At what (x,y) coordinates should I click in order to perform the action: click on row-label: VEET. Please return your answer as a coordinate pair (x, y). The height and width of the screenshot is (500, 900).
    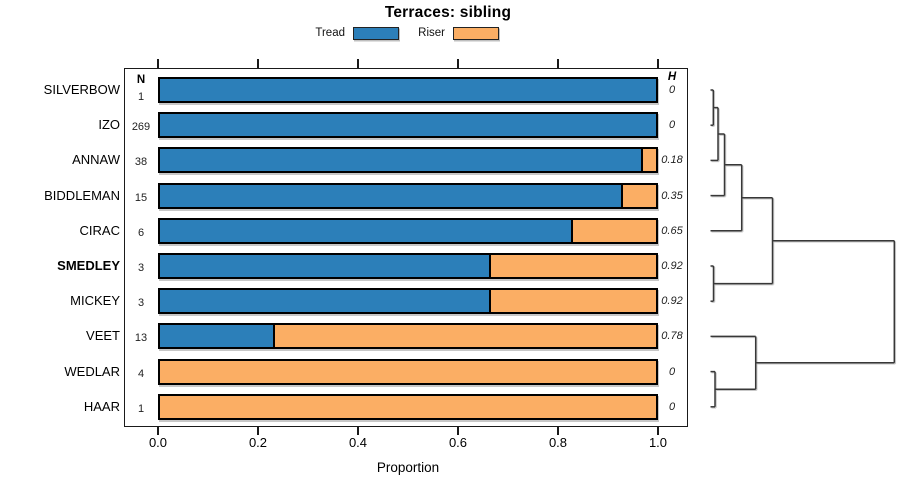
    Looking at the image, I should click on (103, 336).